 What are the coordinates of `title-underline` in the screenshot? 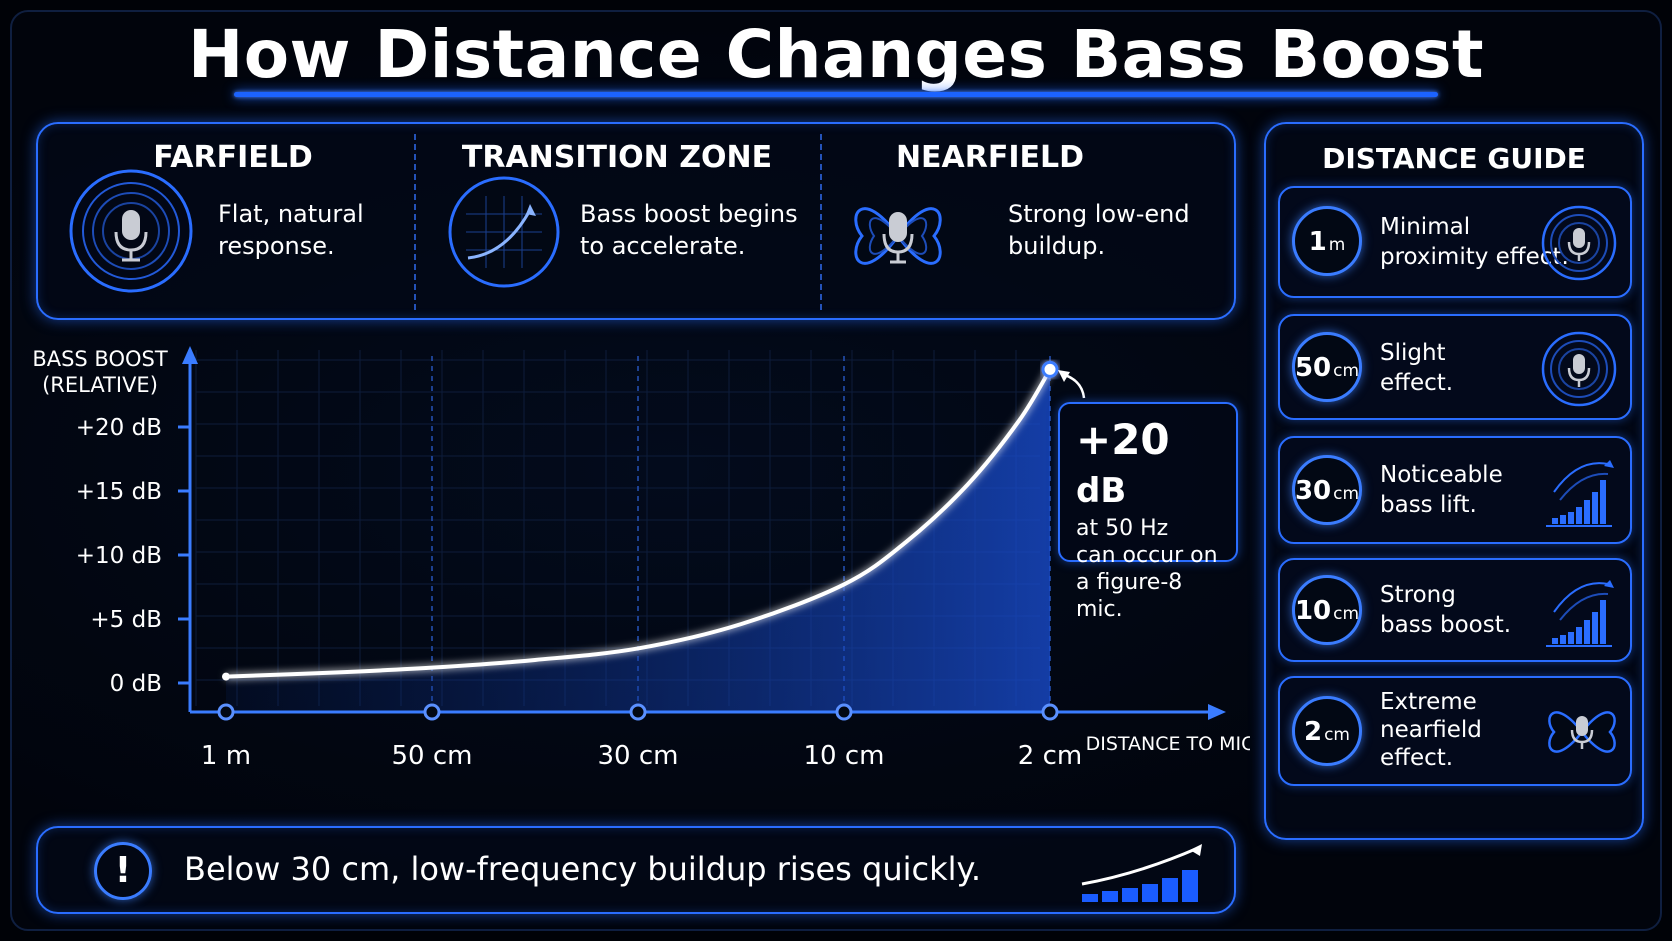 It's located at (836, 94).